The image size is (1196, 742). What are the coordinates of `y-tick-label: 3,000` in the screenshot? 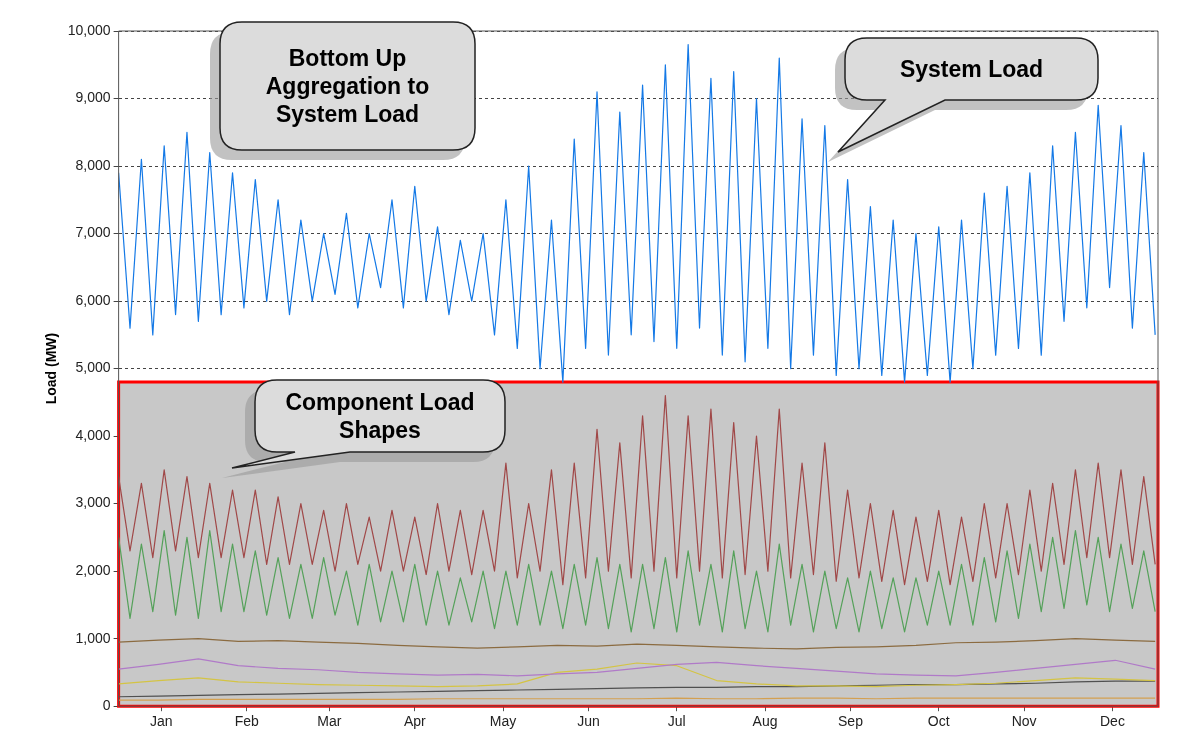 It's located at (93, 502).